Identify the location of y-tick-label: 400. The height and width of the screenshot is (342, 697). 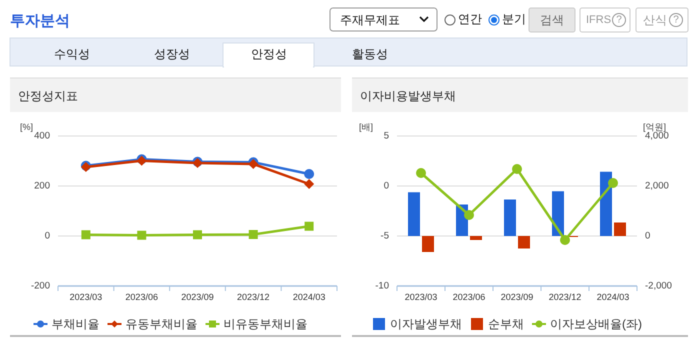
(42, 136).